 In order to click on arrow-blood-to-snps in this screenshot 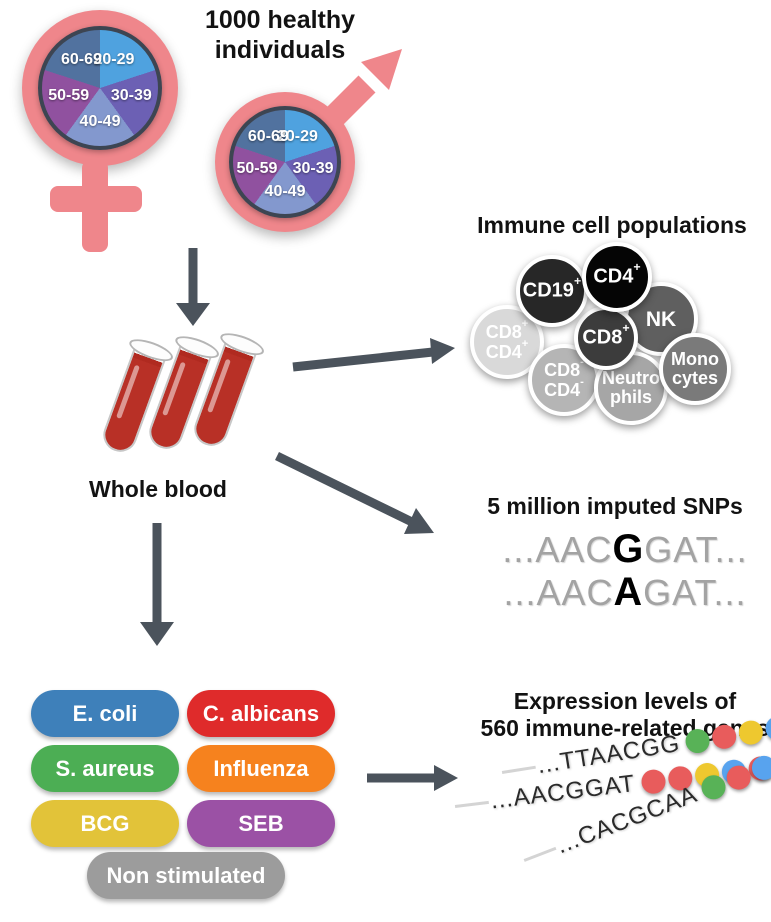, I will do `click(354, 492)`.